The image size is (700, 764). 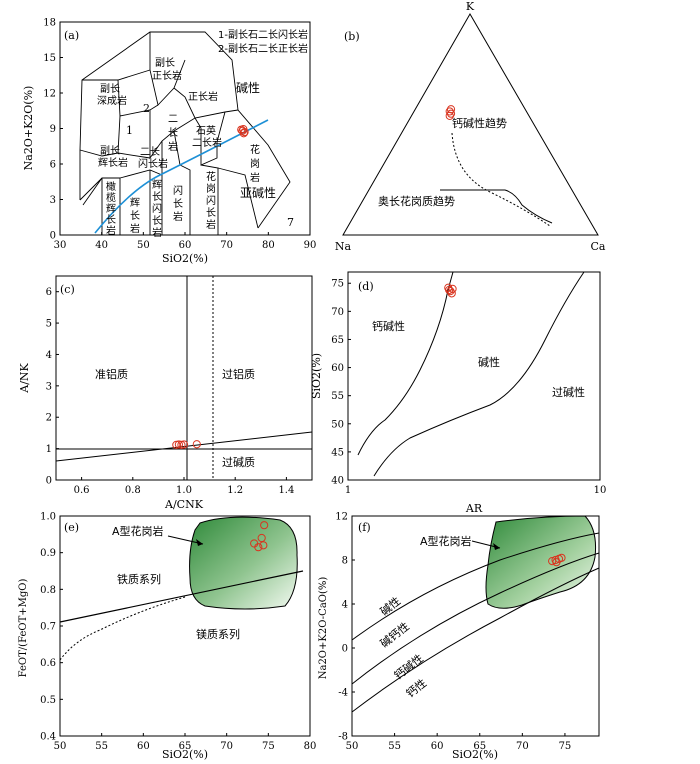 I want to click on y-tick-label: 4, so click(x=345, y=605).